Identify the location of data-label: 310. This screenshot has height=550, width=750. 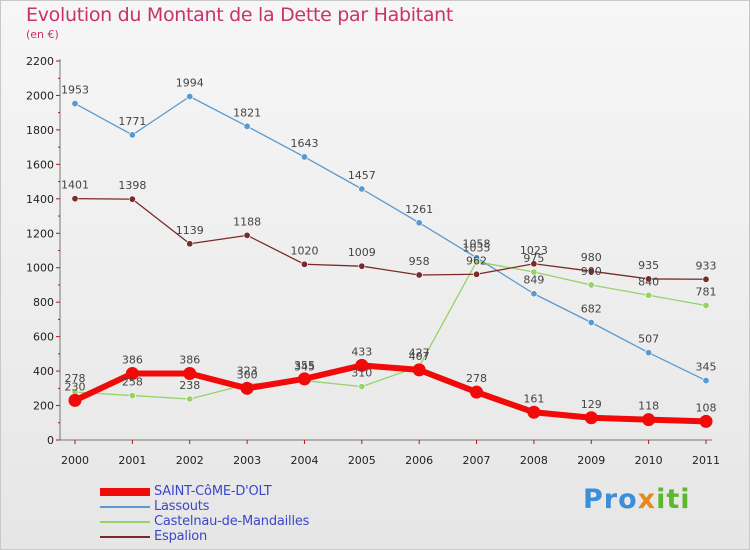
(361, 373).